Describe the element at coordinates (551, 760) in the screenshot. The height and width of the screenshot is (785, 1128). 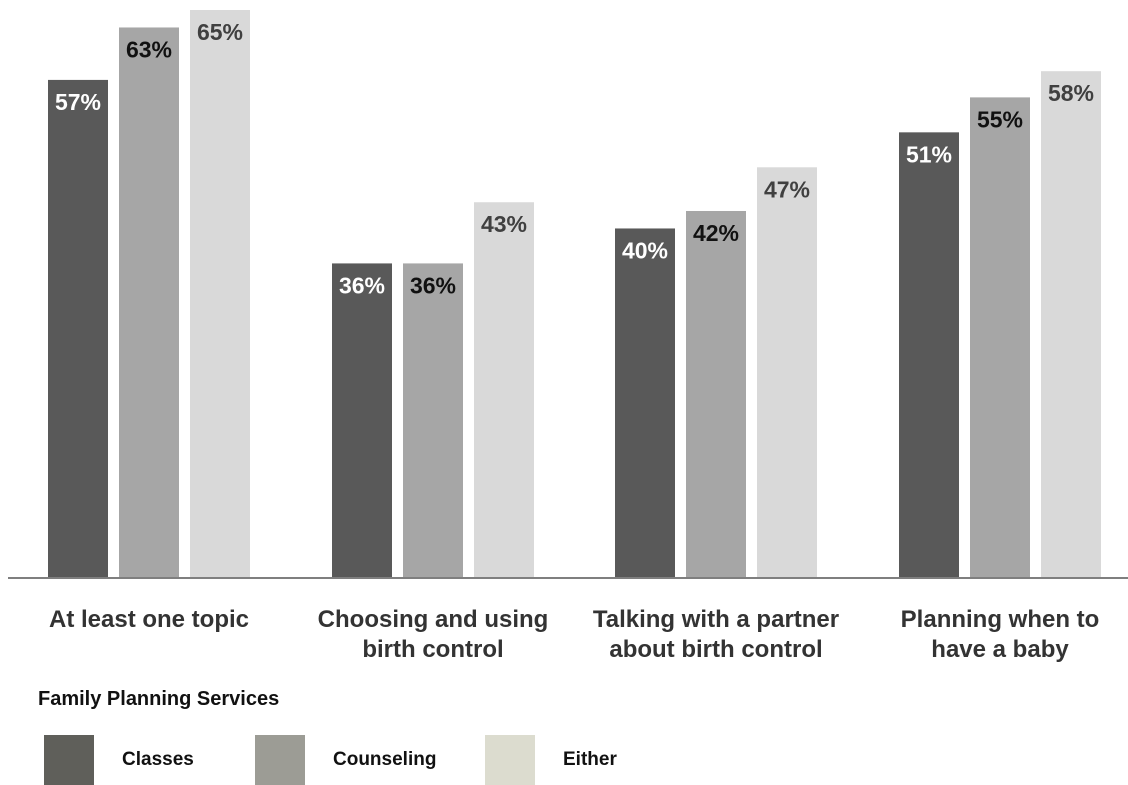
I see `legend-item-either: Either` at that location.